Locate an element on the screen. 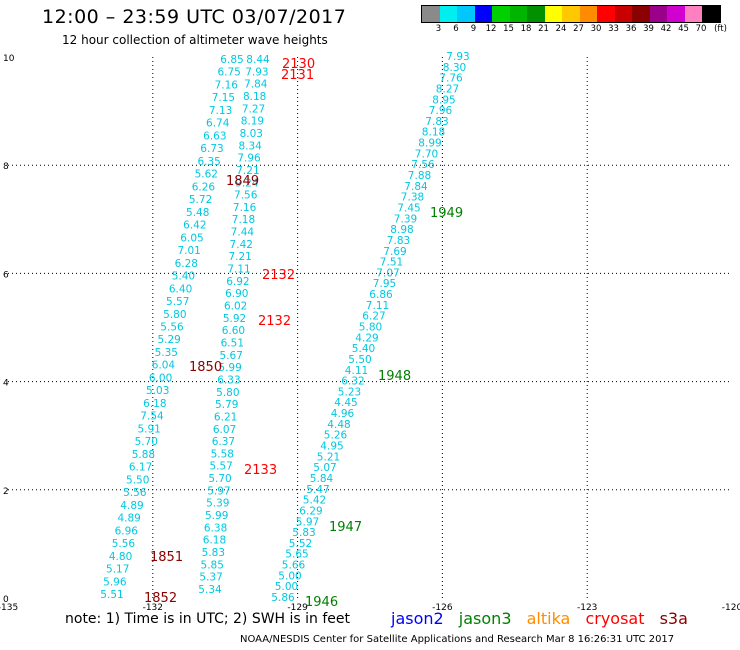 The height and width of the screenshot is (650, 740). wave-height-value: 7.69 is located at coordinates (394, 252).